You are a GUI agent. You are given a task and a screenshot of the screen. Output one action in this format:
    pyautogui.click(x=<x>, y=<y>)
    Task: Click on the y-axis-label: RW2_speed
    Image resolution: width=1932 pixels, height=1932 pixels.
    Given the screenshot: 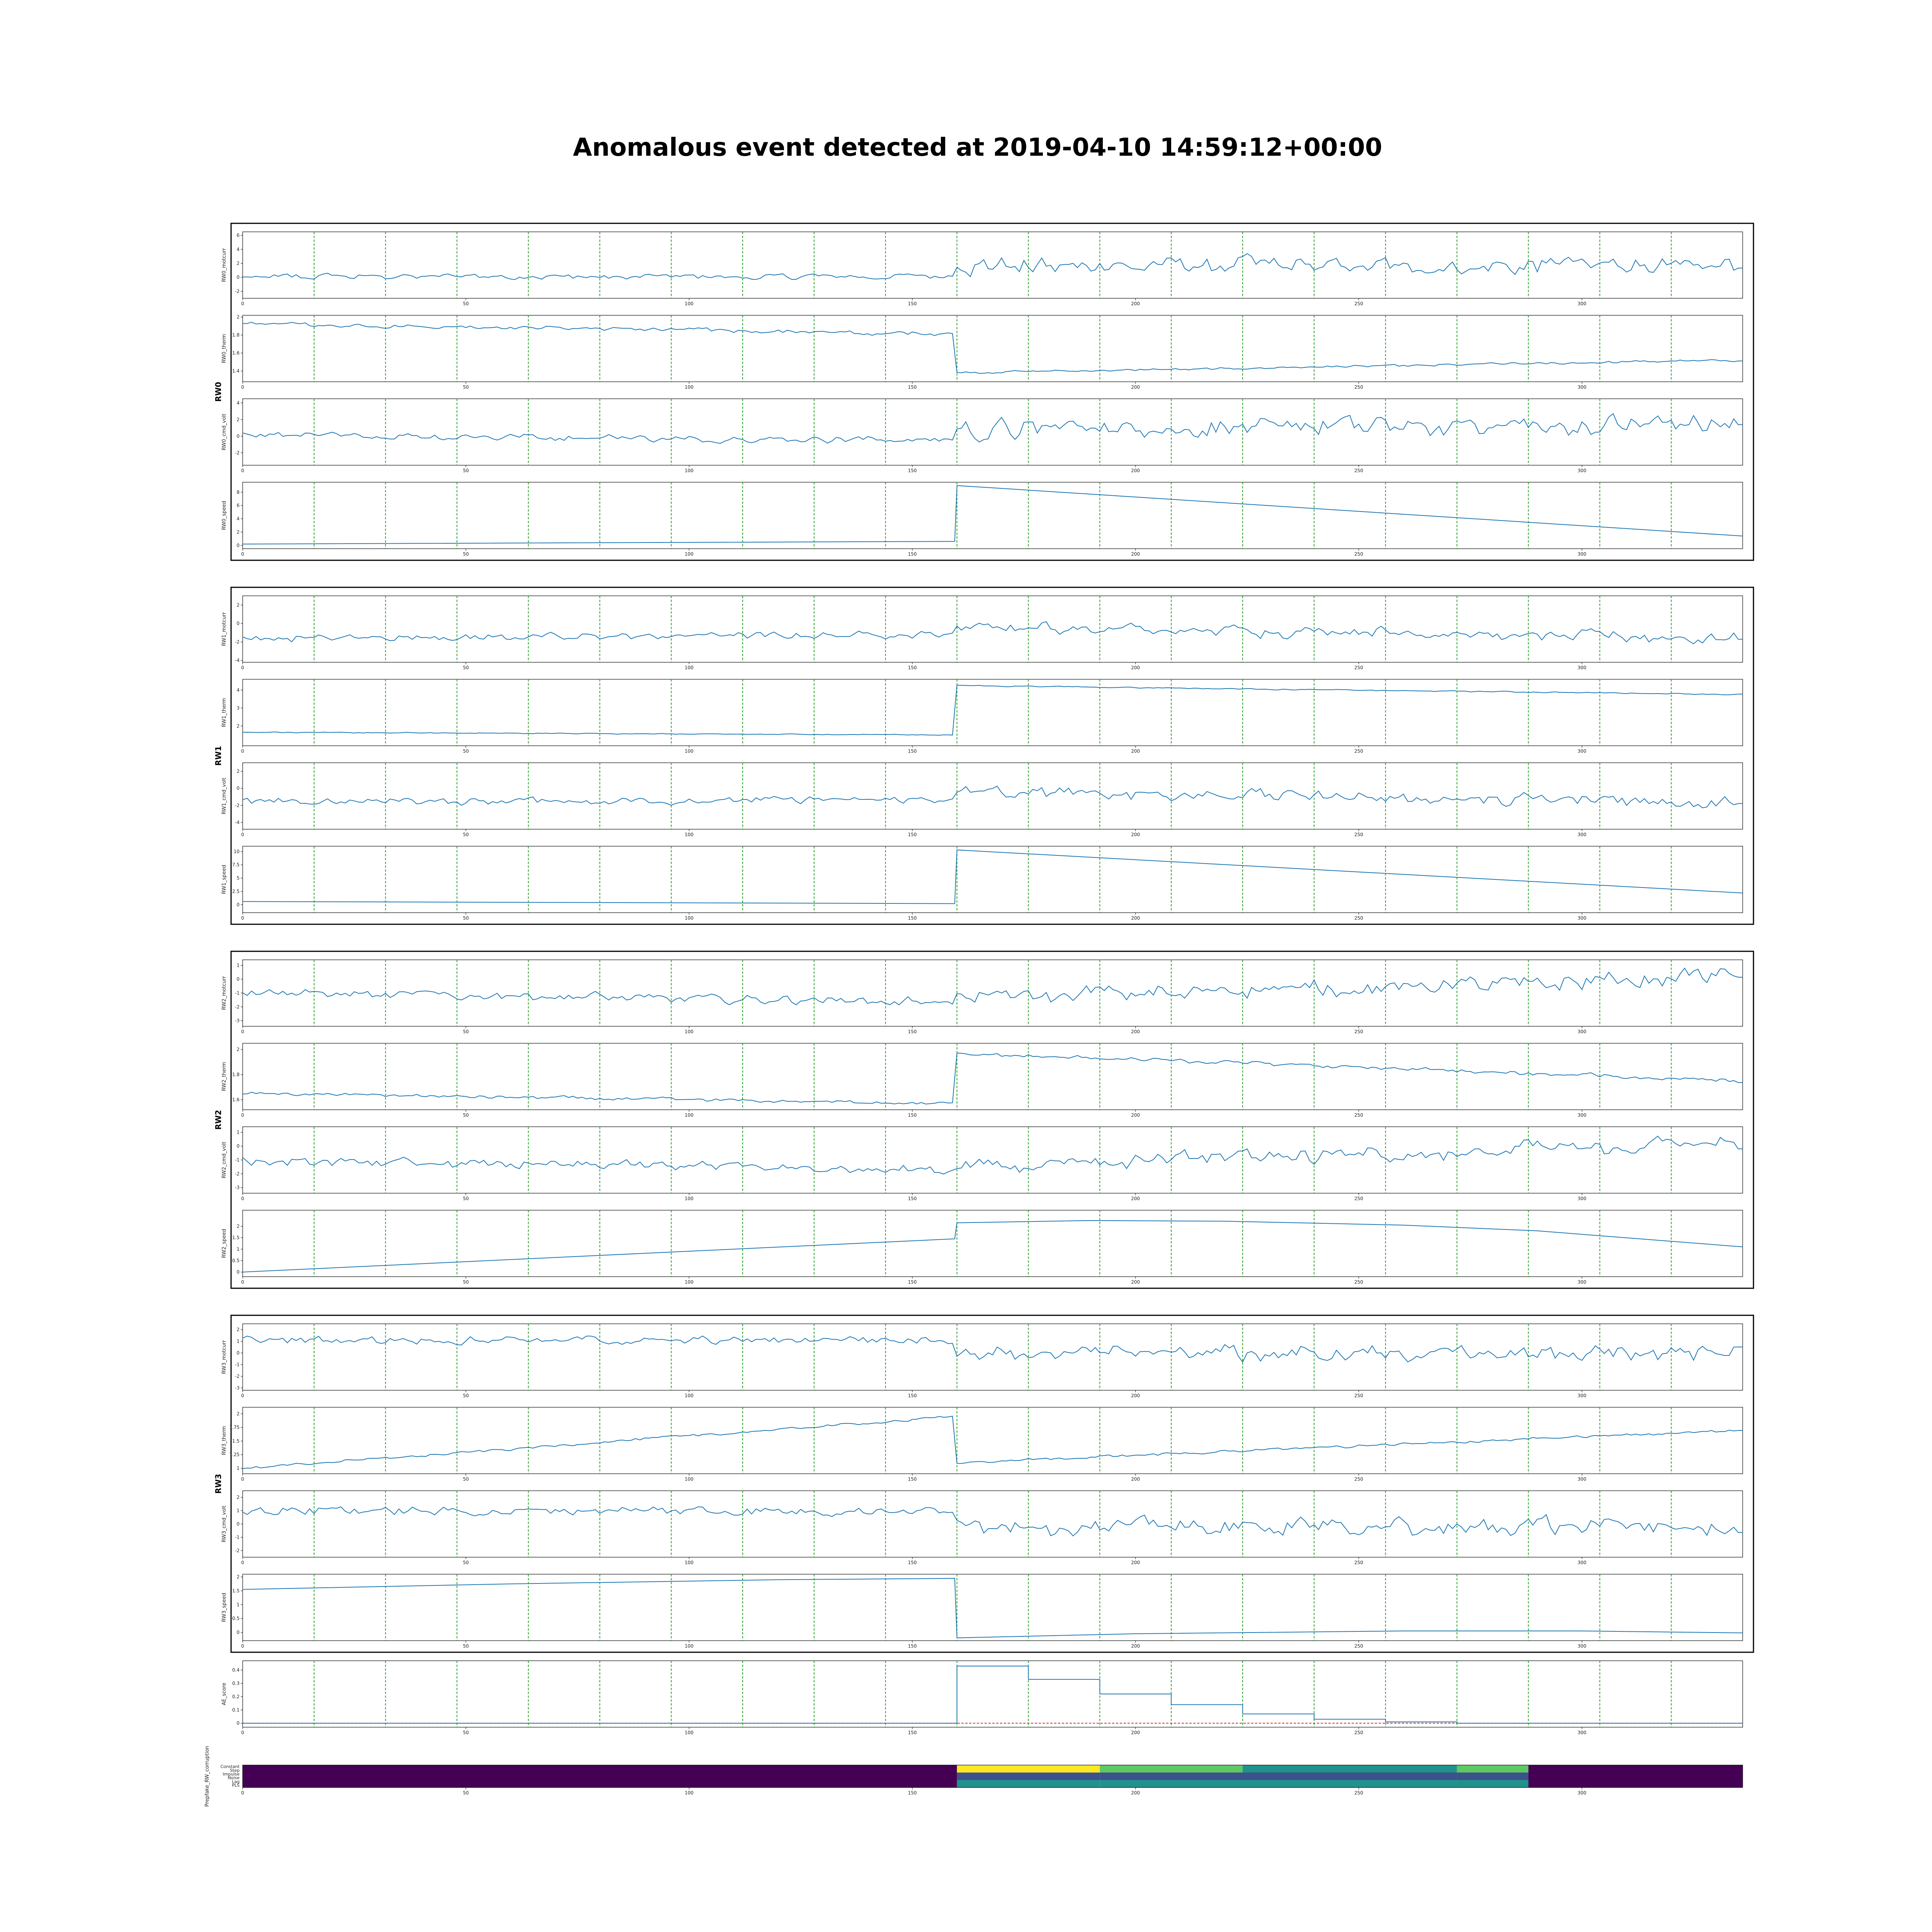 What is the action you would take?
    pyautogui.click(x=224, y=1243)
    